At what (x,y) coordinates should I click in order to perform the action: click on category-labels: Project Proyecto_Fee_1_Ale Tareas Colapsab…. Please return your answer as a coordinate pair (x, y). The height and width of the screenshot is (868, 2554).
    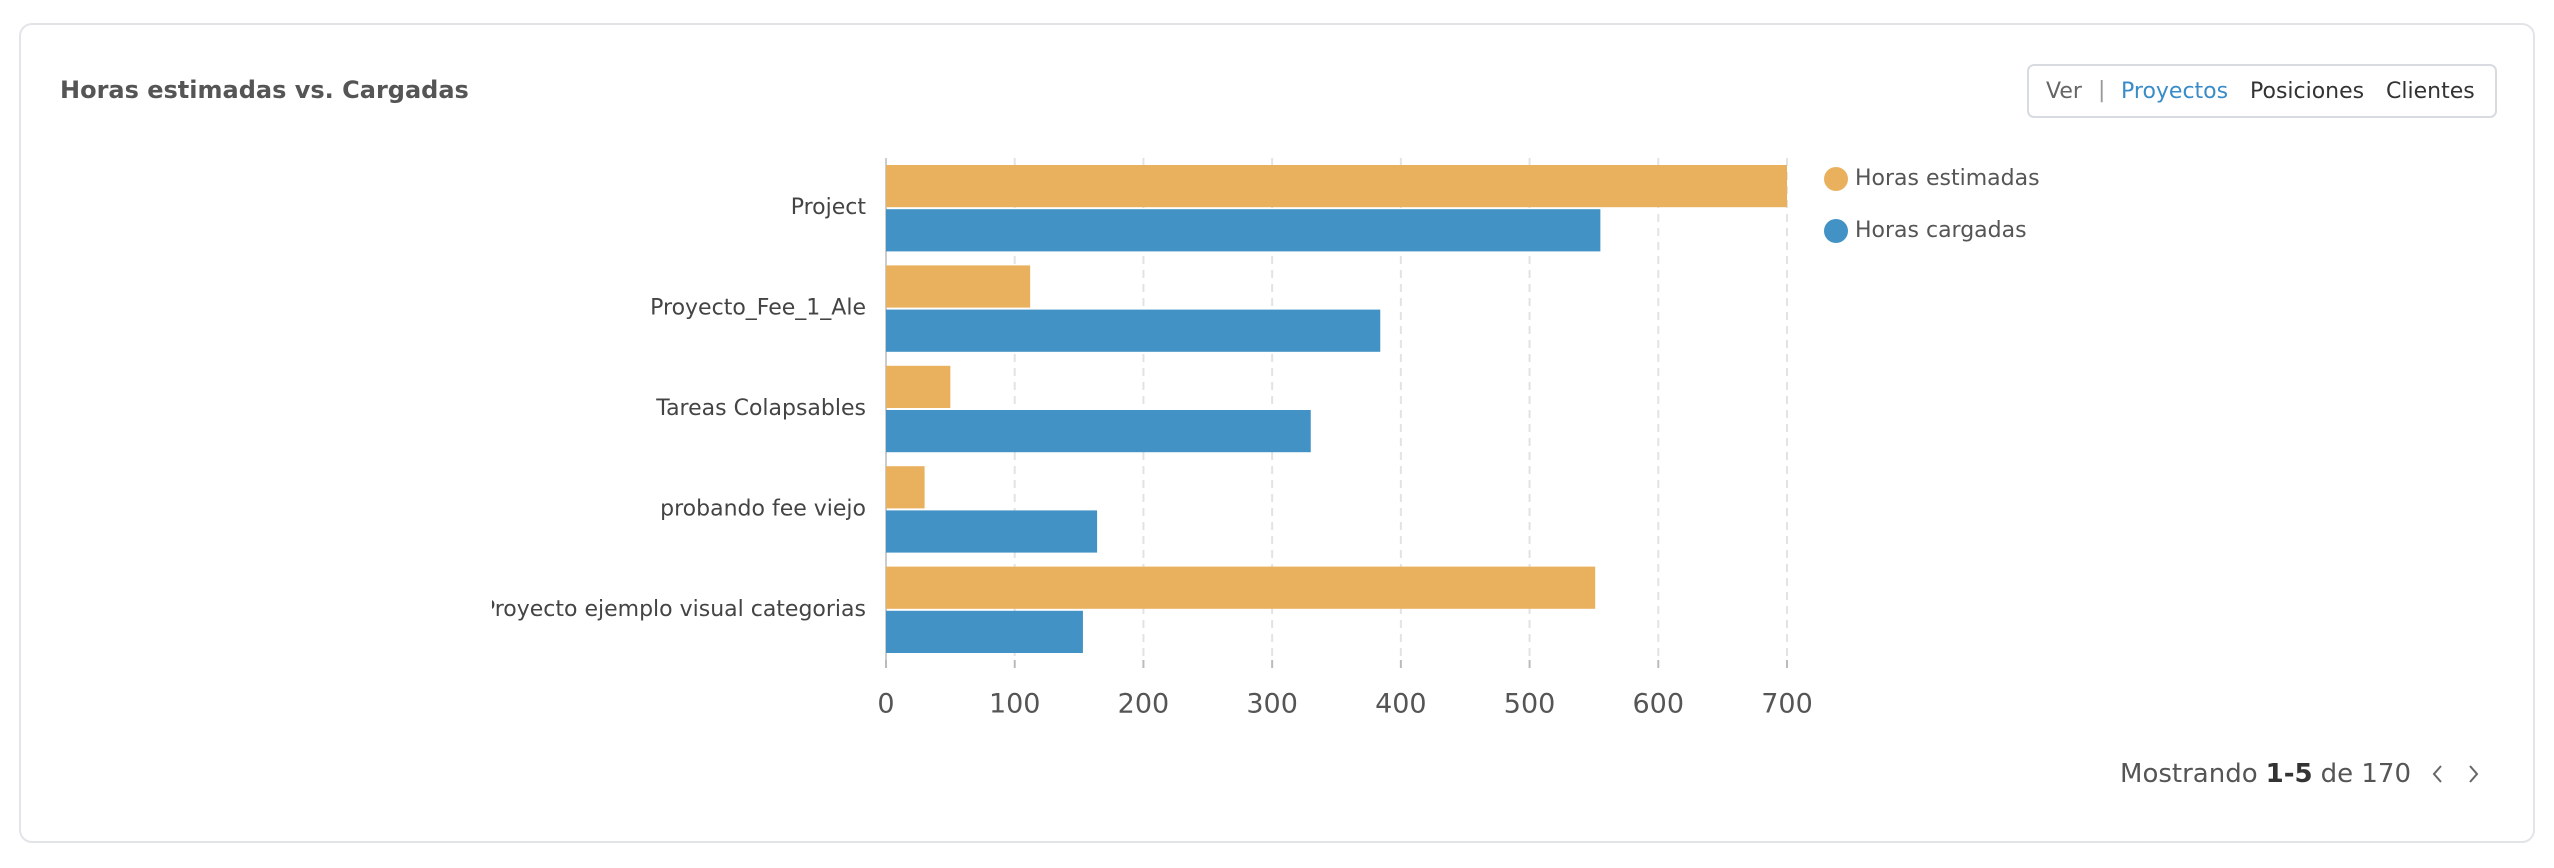
    Looking at the image, I should click on (674, 408).